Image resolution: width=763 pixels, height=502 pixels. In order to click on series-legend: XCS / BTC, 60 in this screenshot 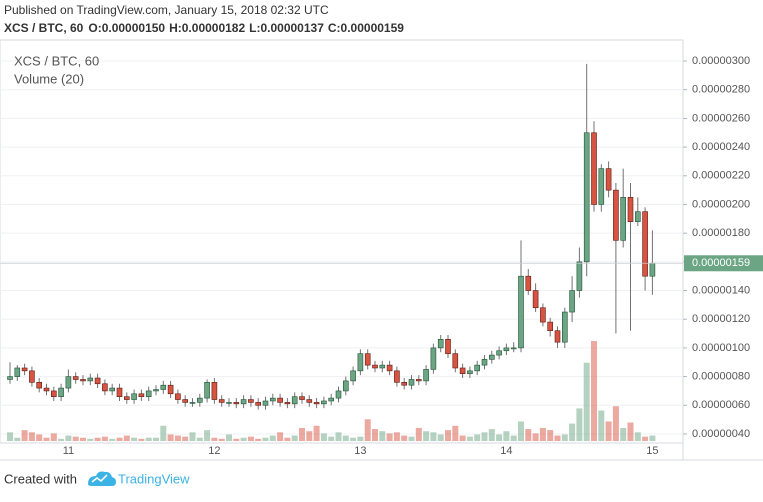, I will do `click(56, 60)`.